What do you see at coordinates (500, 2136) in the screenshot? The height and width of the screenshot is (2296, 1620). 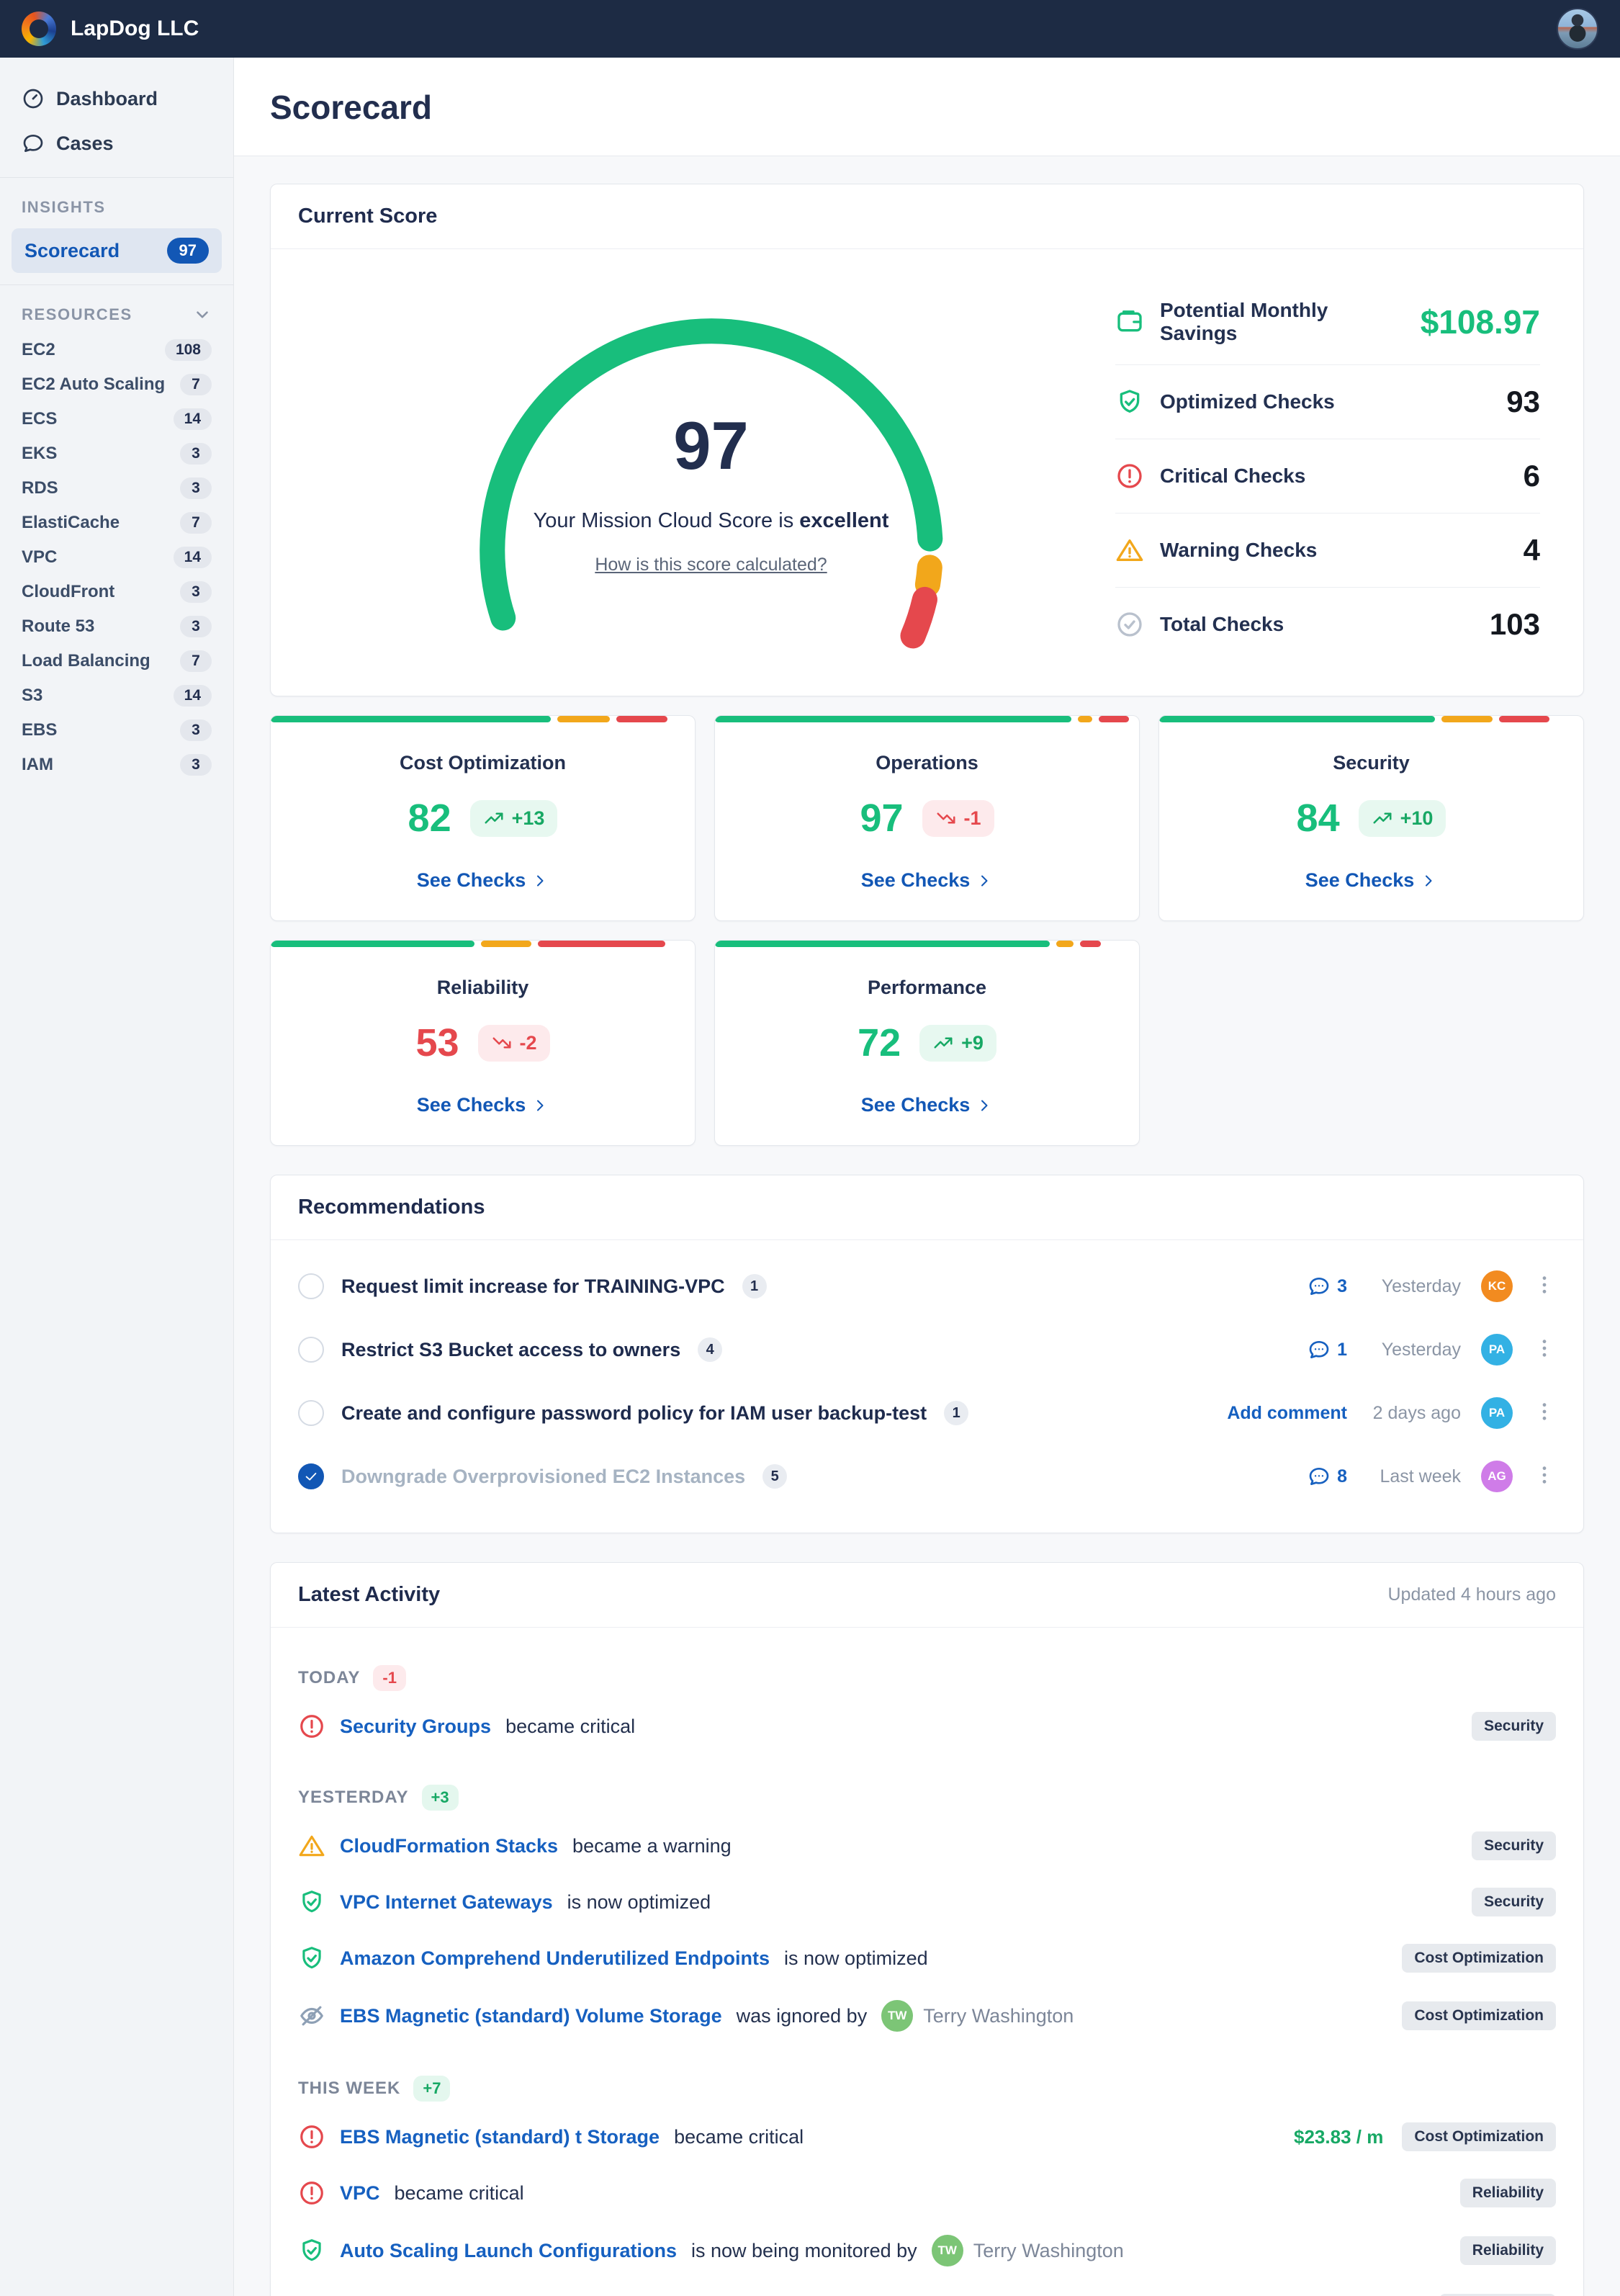 I see `activity-resource-link: EBS Magnetic (standard) t Storage` at bounding box center [500, 2136].